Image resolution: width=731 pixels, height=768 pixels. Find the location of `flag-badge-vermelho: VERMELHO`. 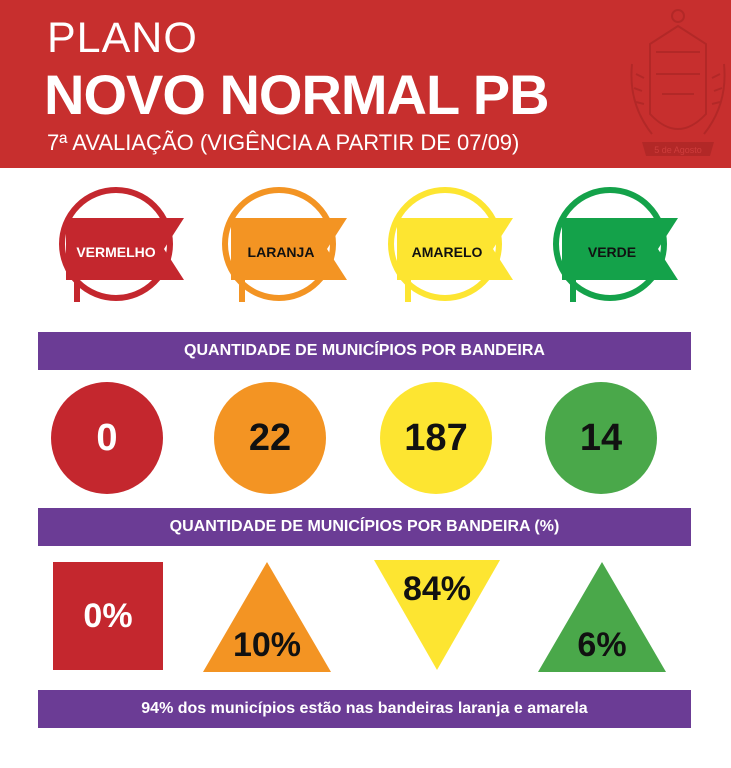

flag-badge-vermelho: VERMELHO is located at coordinates (116, 246).